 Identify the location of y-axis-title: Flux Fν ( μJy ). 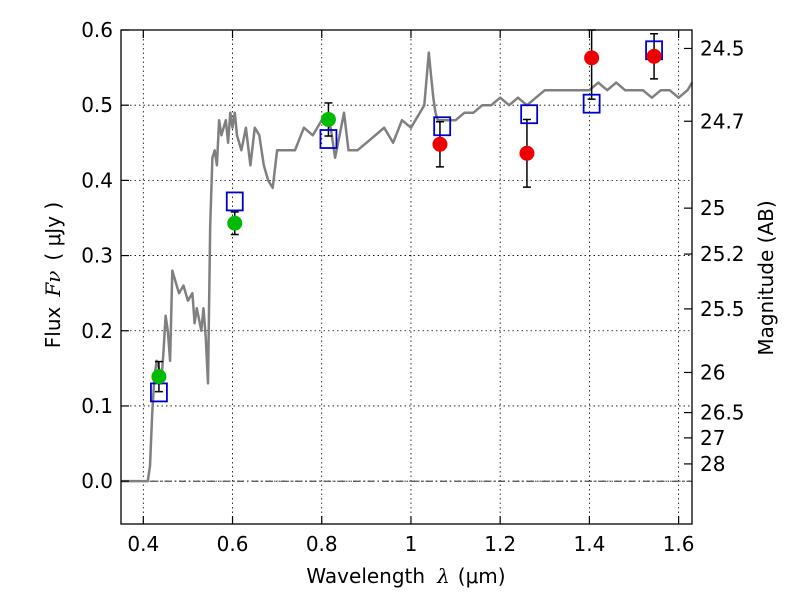
(53, 275).